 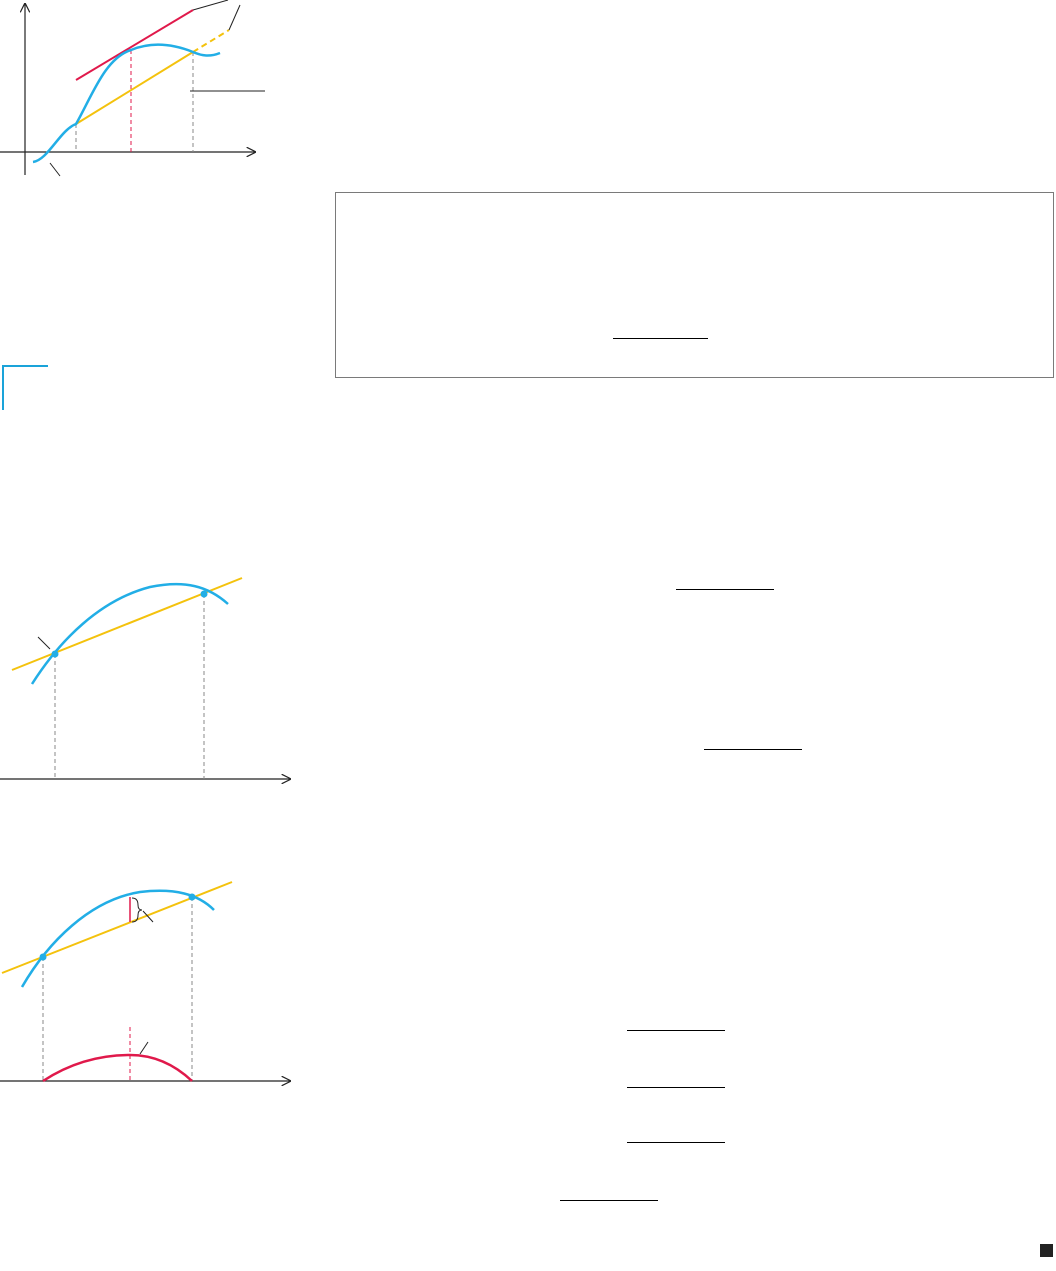 What do you see at coordinates (150, 990) in the screenshot?
I see `figure-difference-function` at bounding box center [150, 990].